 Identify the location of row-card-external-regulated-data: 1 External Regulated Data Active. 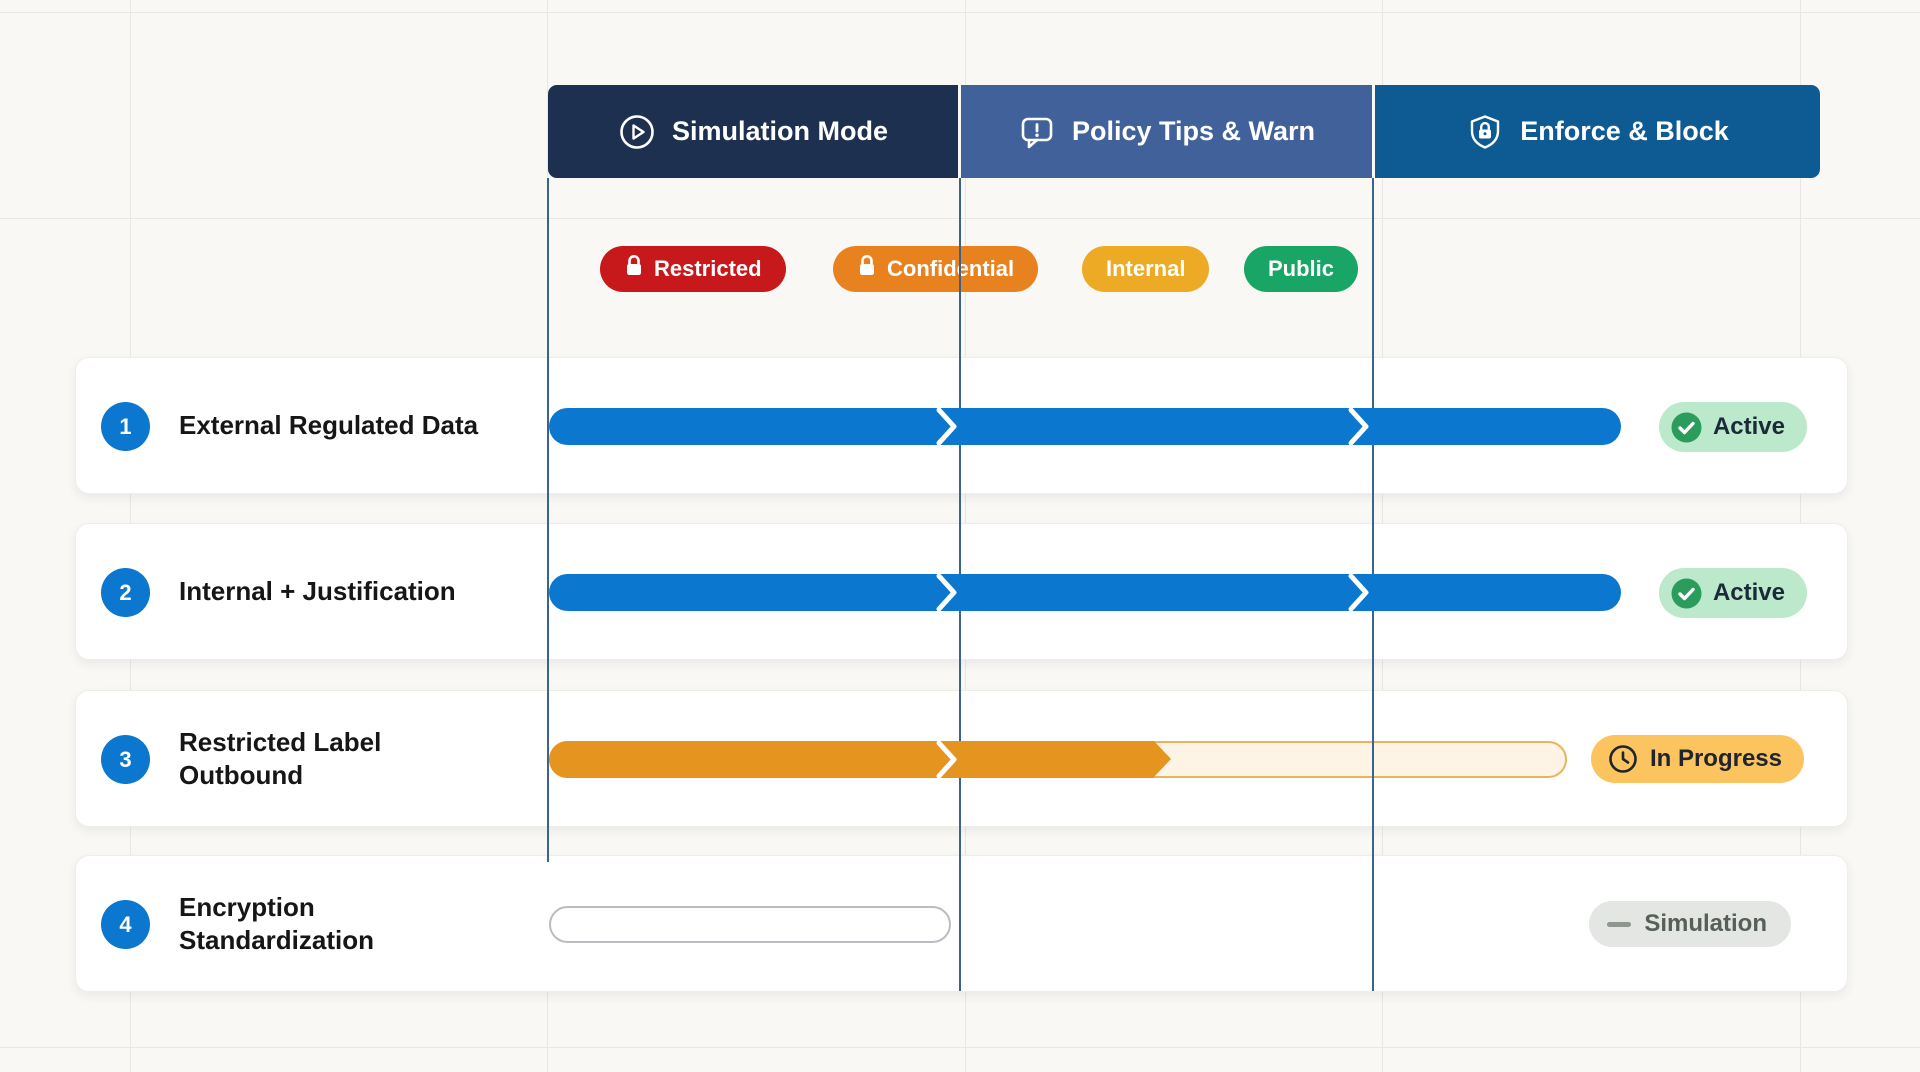
(961, 425).